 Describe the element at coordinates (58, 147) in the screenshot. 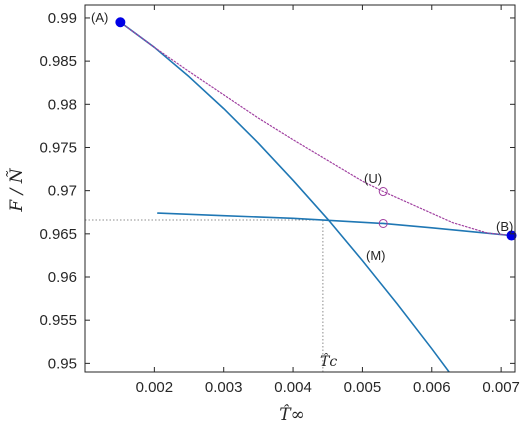

I see `y-tick-label: 0.975` at that location.